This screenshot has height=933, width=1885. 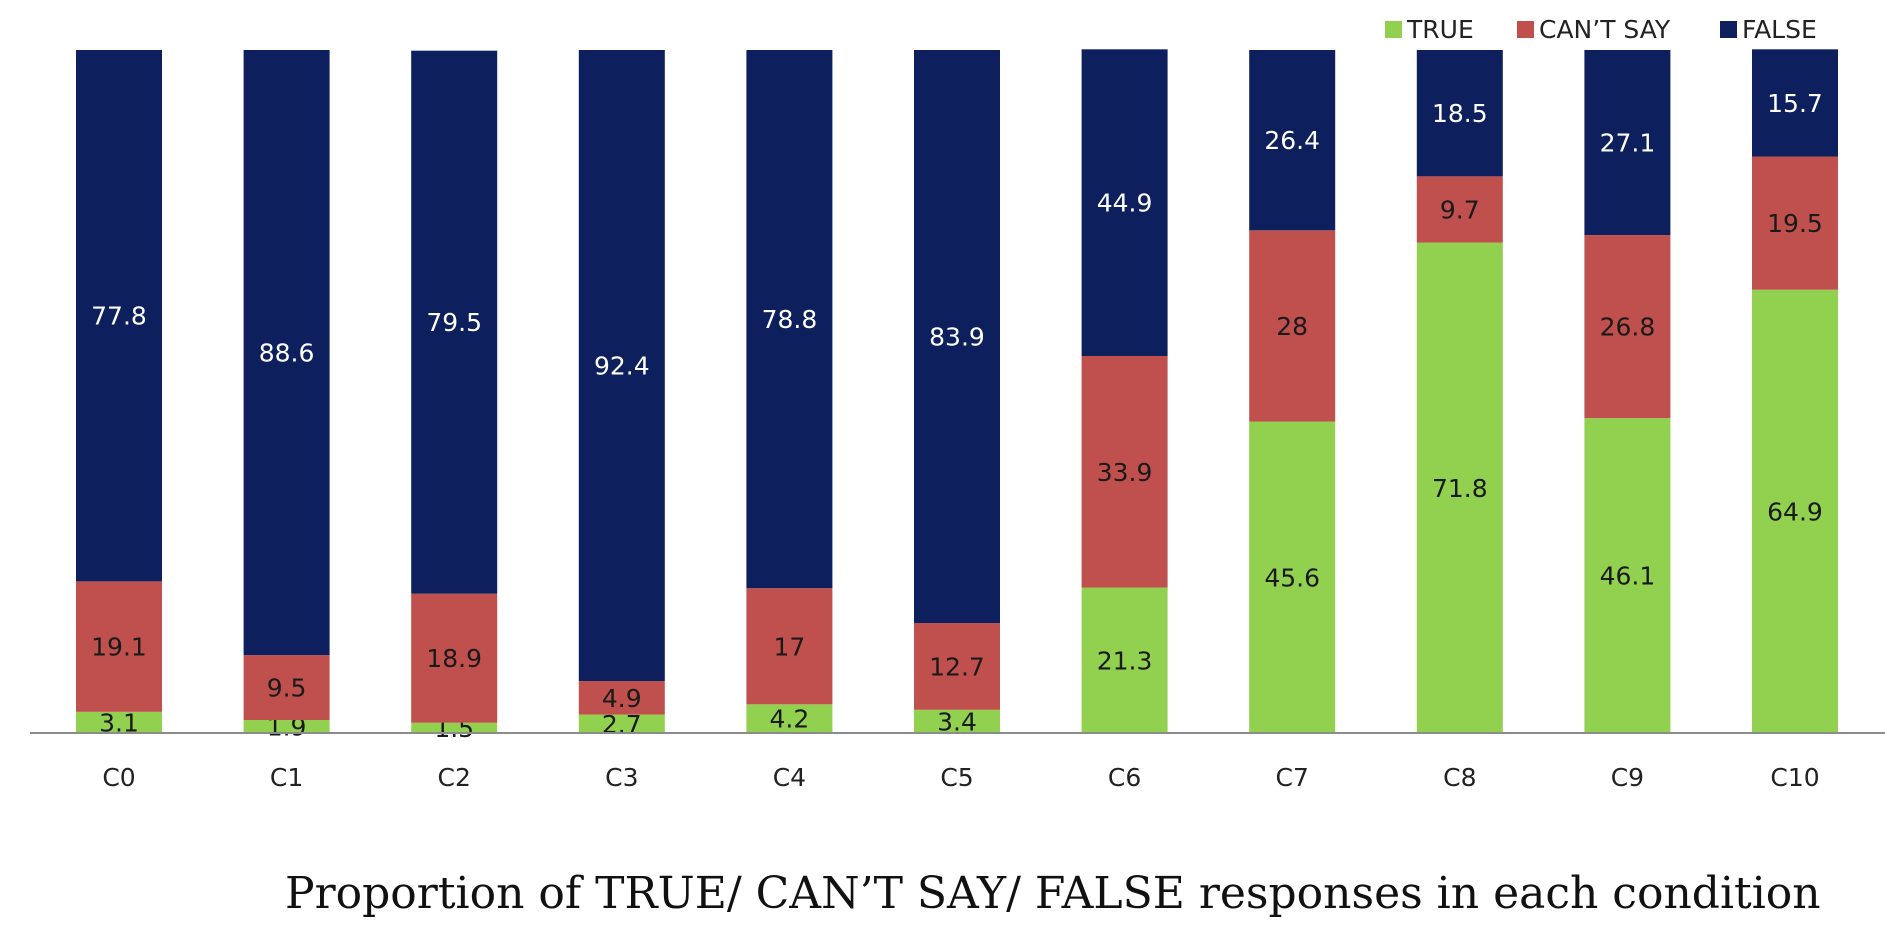 I want to click on bar-c8-false, so click(x=1459, y=113).